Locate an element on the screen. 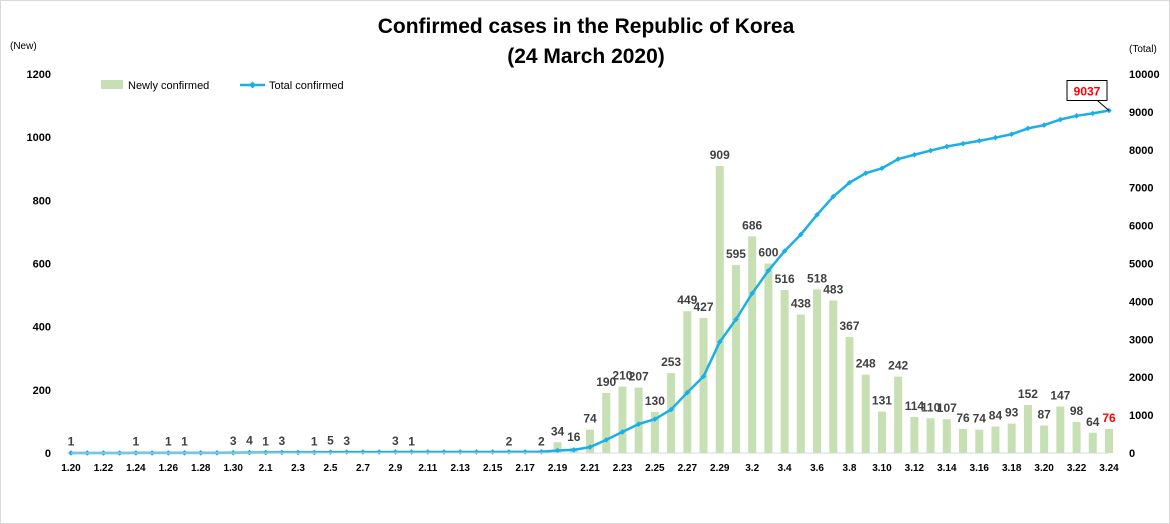 The image size is (1170, 524). x-axis-tick-label: 2.17 is located at coordinates (525, 468).